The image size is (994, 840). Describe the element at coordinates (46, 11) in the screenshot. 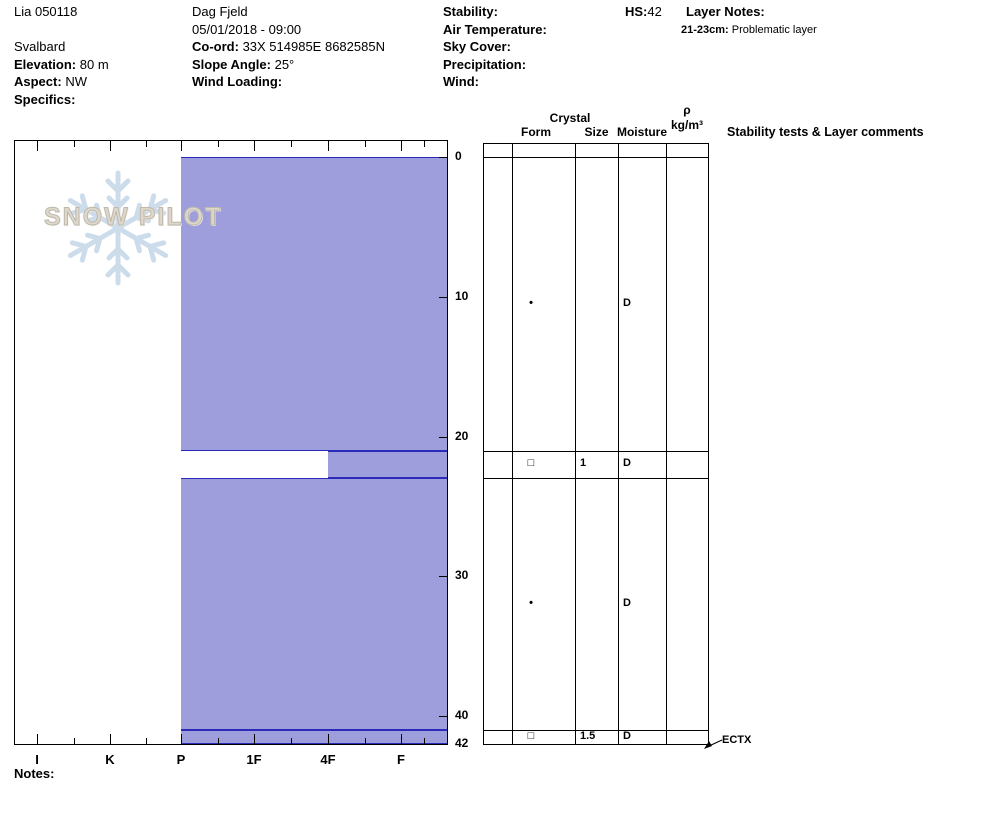

I see `pit-name: Lia 050118` at that location.